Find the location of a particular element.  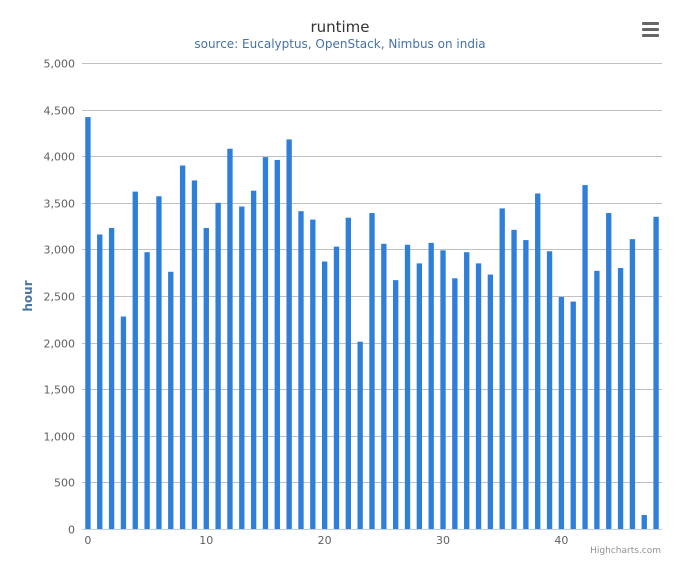

x-tick-label: 30 is located at coordinates (443, 540).